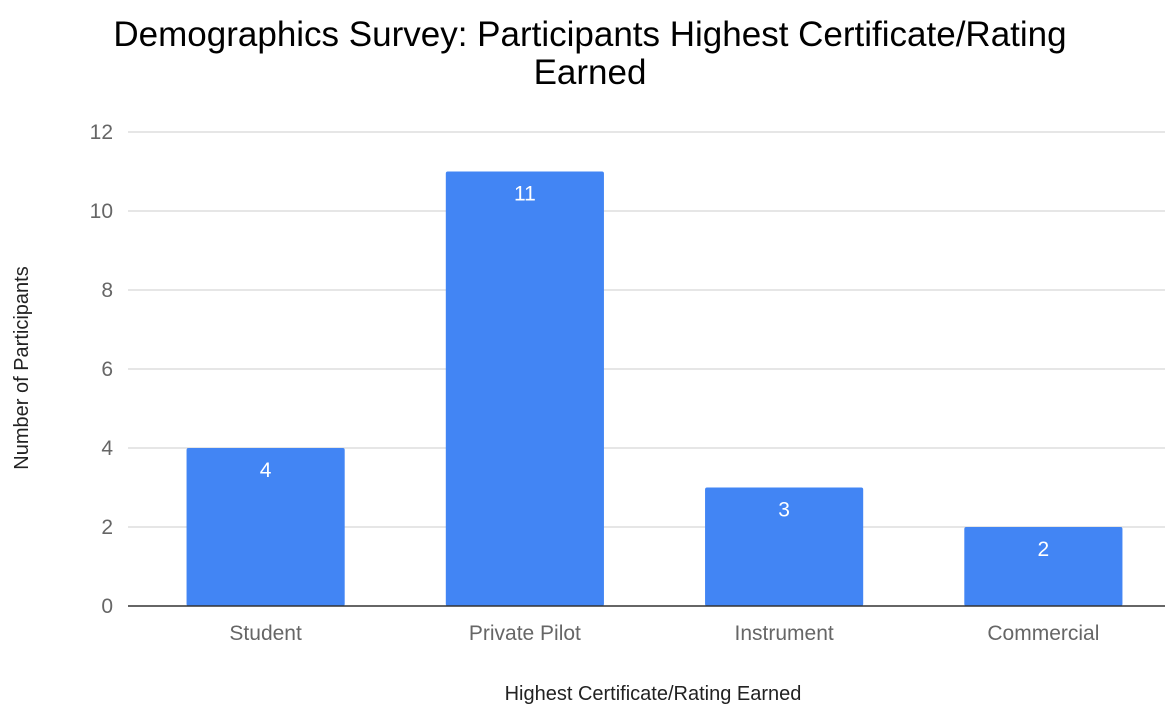 Image resolution: width=1167 pixels, height=705 pixels. Describe the element at coordinates (101, 132) in the screenshot. I see `y-tick-label: 12` at that location.